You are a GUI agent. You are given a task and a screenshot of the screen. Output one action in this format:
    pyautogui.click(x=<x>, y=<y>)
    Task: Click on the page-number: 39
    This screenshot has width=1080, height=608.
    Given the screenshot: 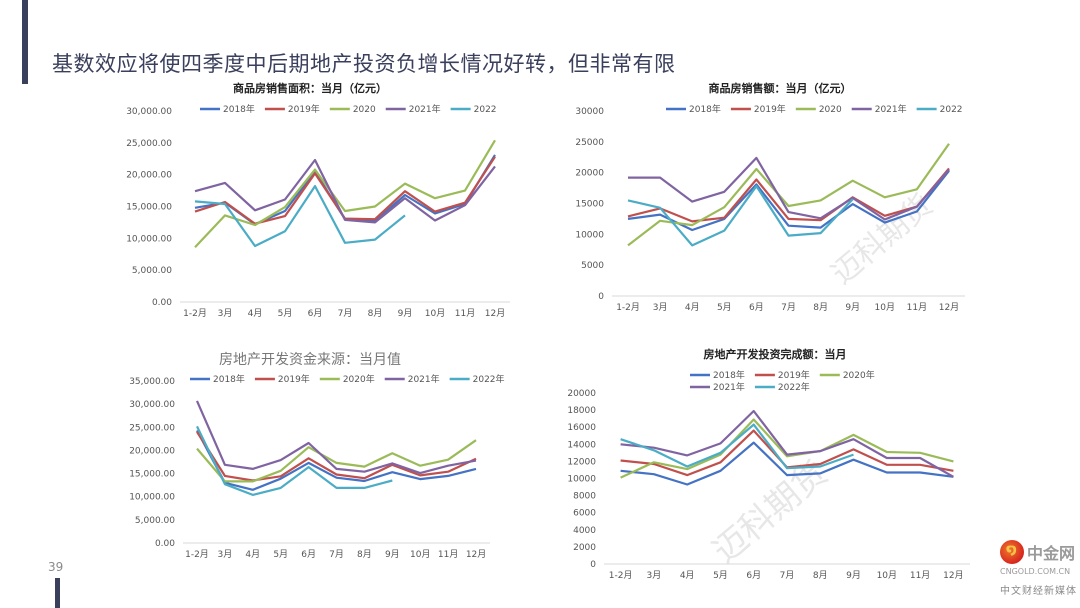 What is the action you would take?
    pyautogui.click(x=56, y=567)
    